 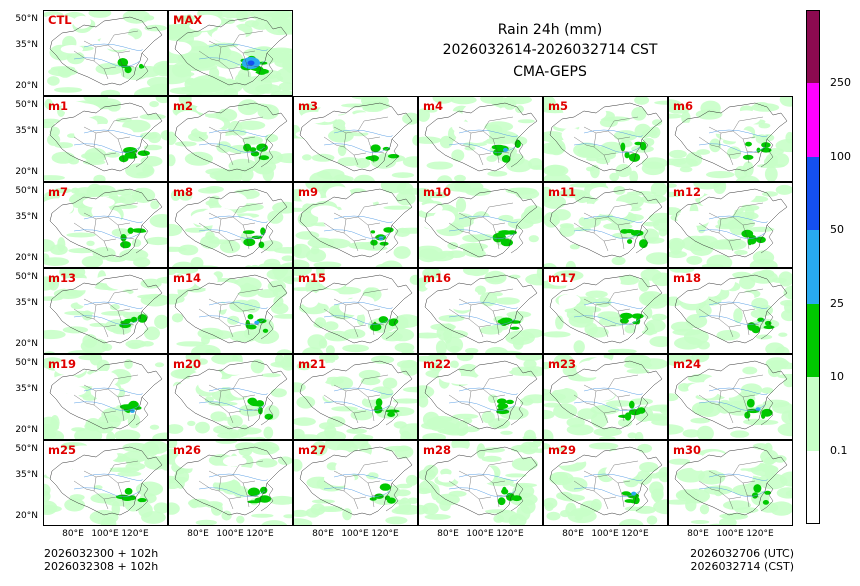 I want to click on map-panel-m6: m6, so click(x=730, y=139).